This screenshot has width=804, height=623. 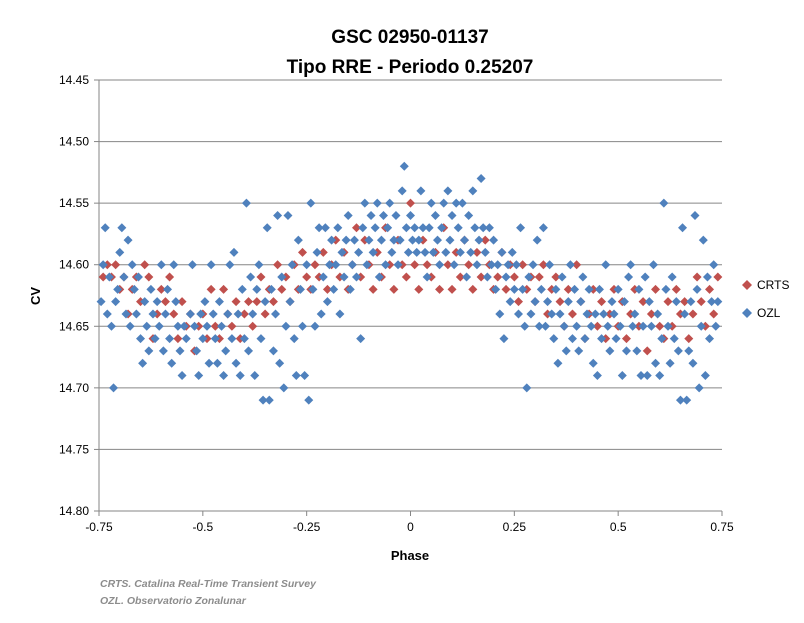 I want to click on x-tick-label: 0, so click(x=410, y=527).